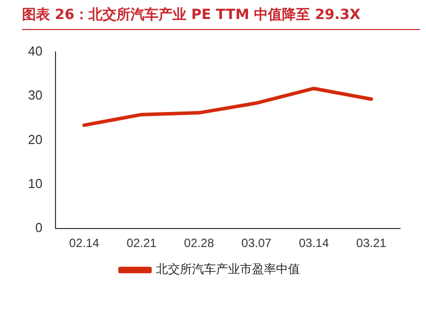 The width and height of the screenshot is (426, 322). What do you see at coordinates (199, 243) in the screenshot?
I see `x-tick-label: 02.28` at bounding box center [199, 243].